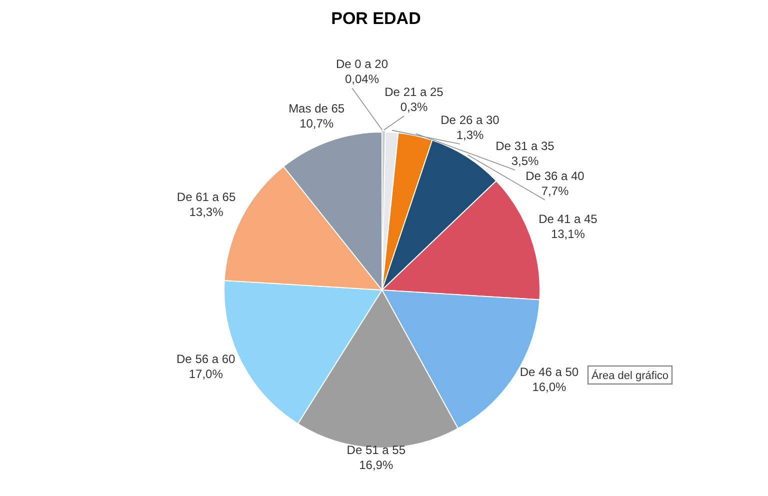 The image size is (768, 496). I want to click on slice-label: De 21 a 25, so click(414, 92).